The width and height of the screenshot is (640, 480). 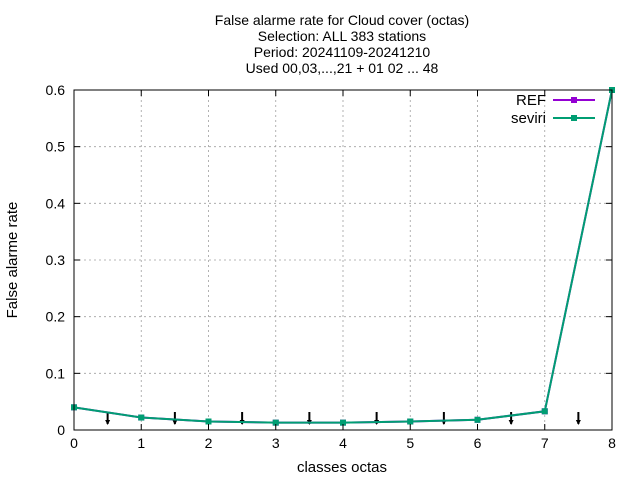 What do you see at coordinates (410, 443) in the screenshot?
I see `x-tick-label: 5` at bounding box center [410, 443].